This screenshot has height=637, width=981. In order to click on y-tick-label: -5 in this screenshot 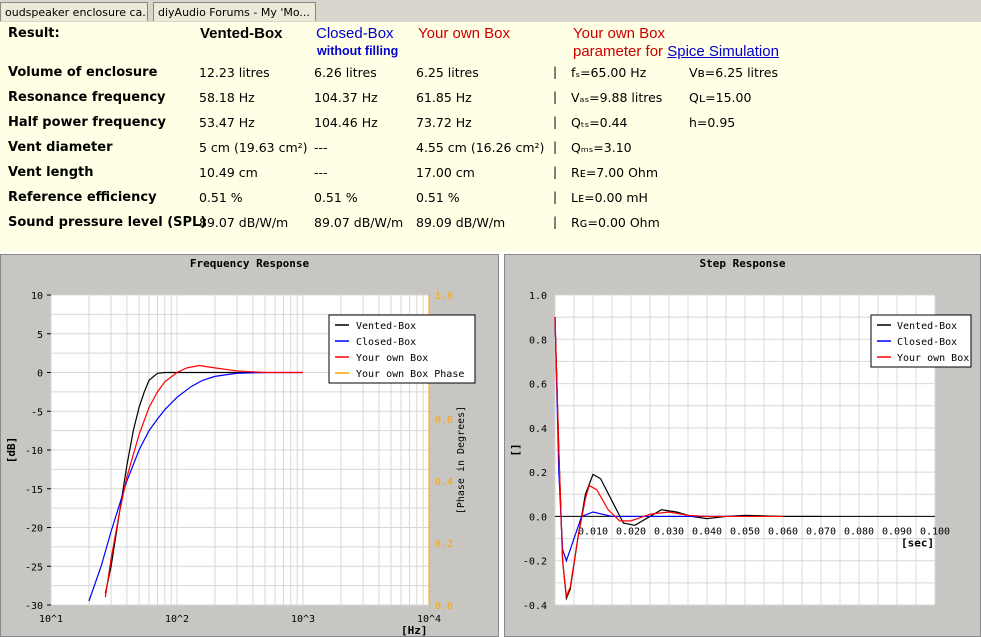, I will do `click(37, 412)`.